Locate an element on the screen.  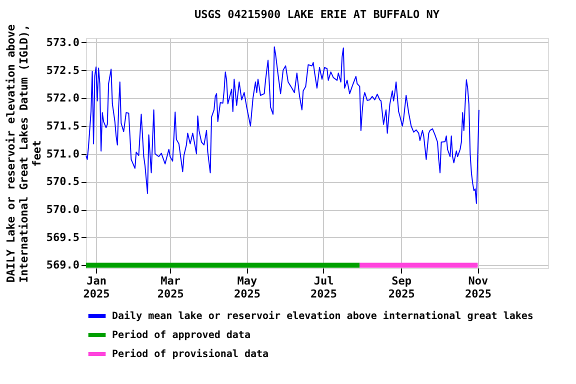
y-tick-label: 573.0 is located at coordinates (63, 42).